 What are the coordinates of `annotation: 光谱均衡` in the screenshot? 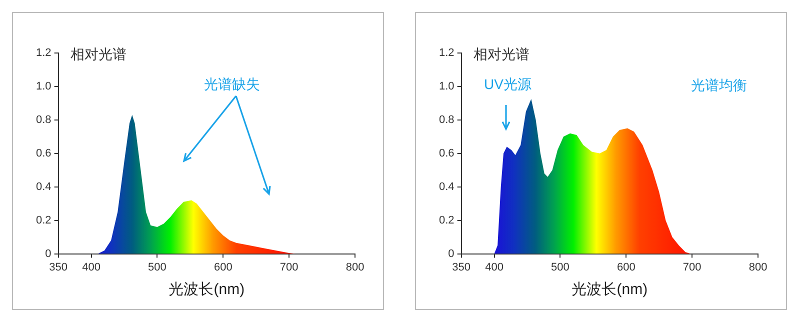 It's located at (719, 84).